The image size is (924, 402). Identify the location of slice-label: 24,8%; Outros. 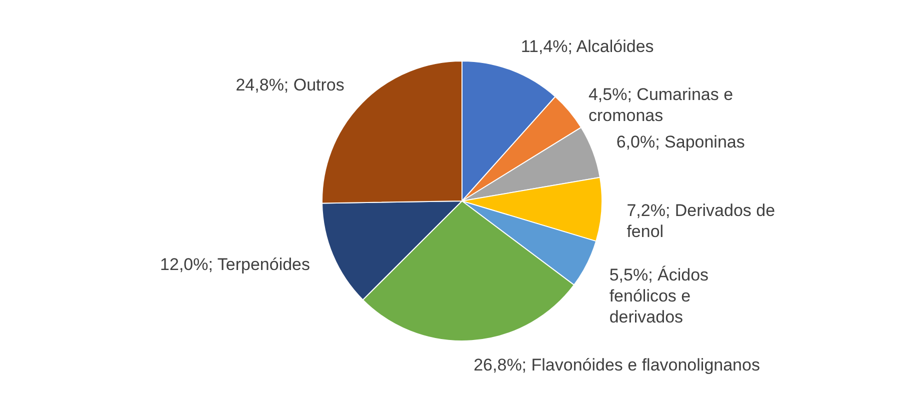
(290, 84).